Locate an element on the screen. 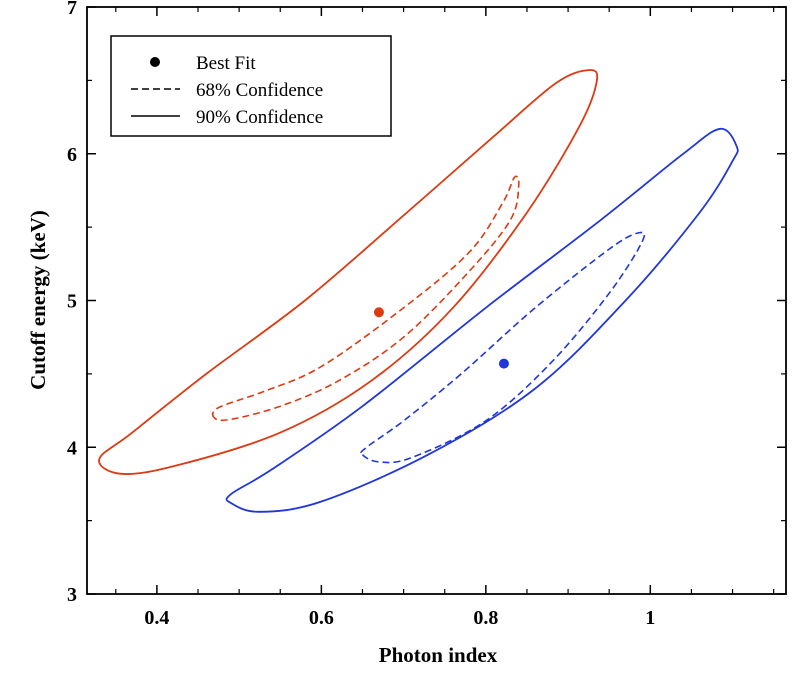  red-best-fit-point is located at coordinates (378, 312).